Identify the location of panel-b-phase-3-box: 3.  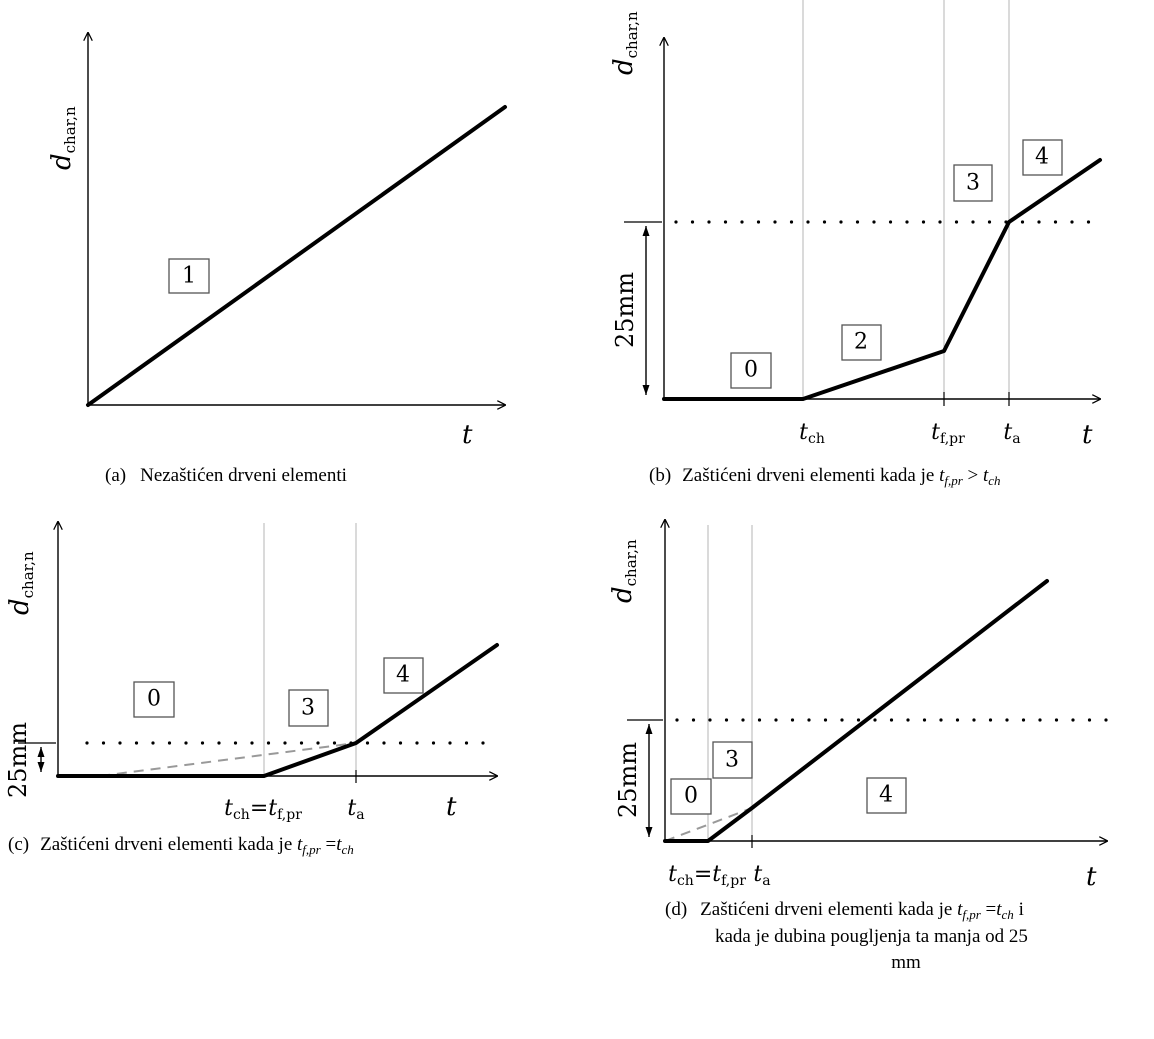
(973, 183).